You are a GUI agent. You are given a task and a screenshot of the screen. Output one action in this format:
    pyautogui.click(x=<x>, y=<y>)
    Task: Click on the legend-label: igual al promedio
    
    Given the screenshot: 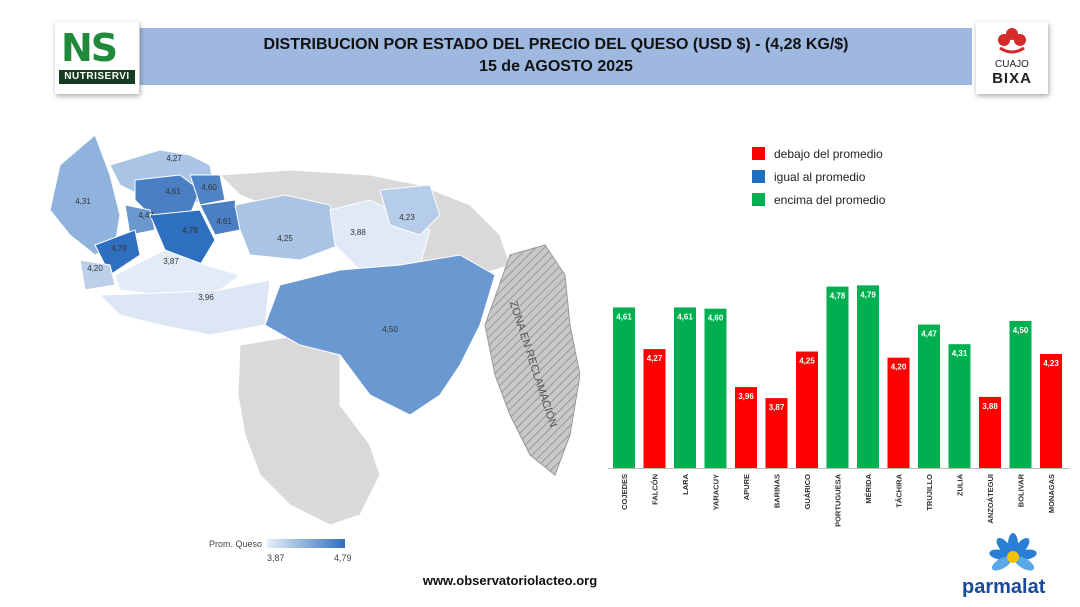 What is the action you would take?
    pyautogui.click(x=820, y=176)
    